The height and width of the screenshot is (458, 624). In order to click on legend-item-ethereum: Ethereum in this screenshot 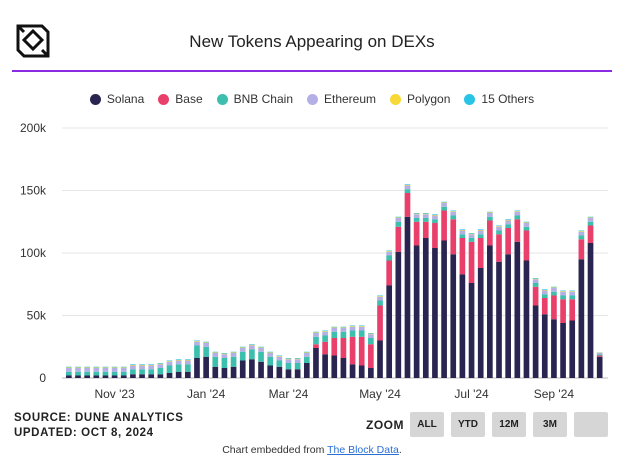, I will do `click(341, 99)`.